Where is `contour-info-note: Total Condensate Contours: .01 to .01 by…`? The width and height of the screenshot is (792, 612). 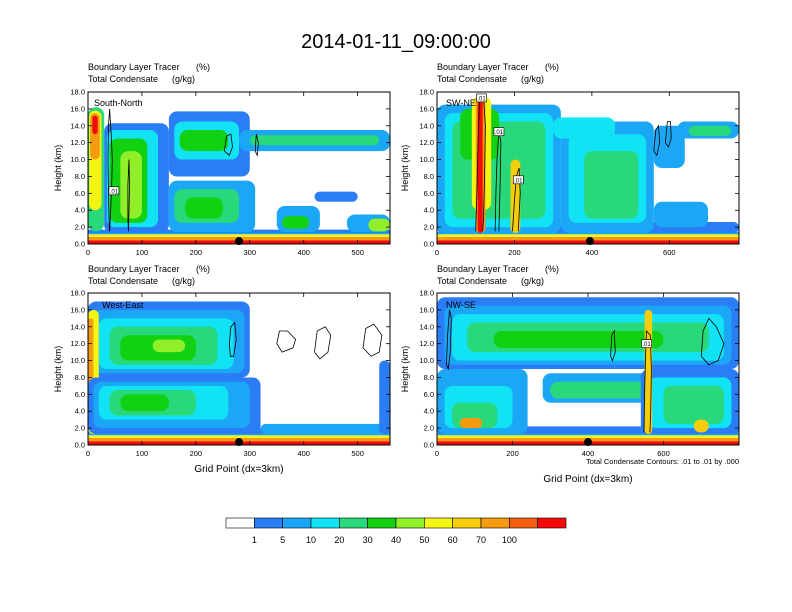 contour-info-note: Total Condensate Contours: .01 to .01 by… is located at coordinates (662, 461).